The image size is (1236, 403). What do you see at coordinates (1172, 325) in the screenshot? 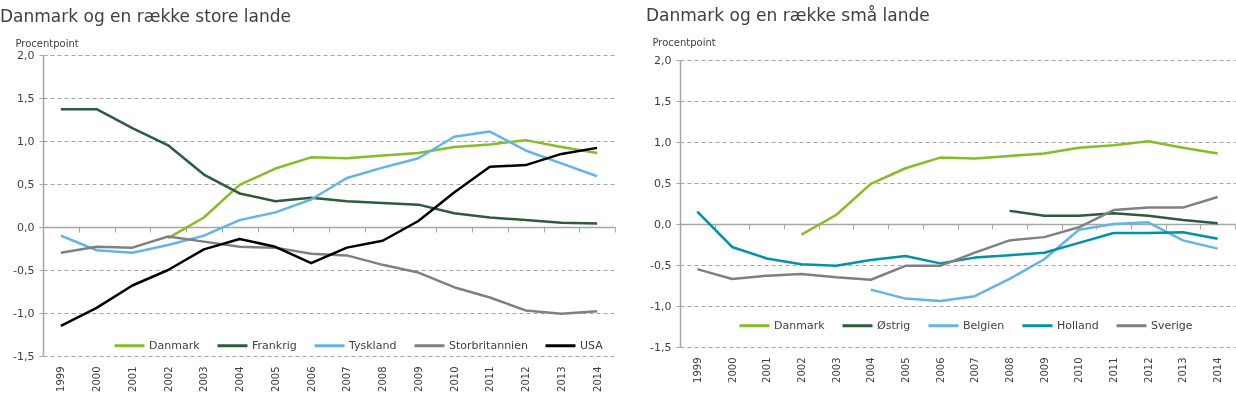
I see `legend-label: Sverige` at bounding box center [1172, 325].